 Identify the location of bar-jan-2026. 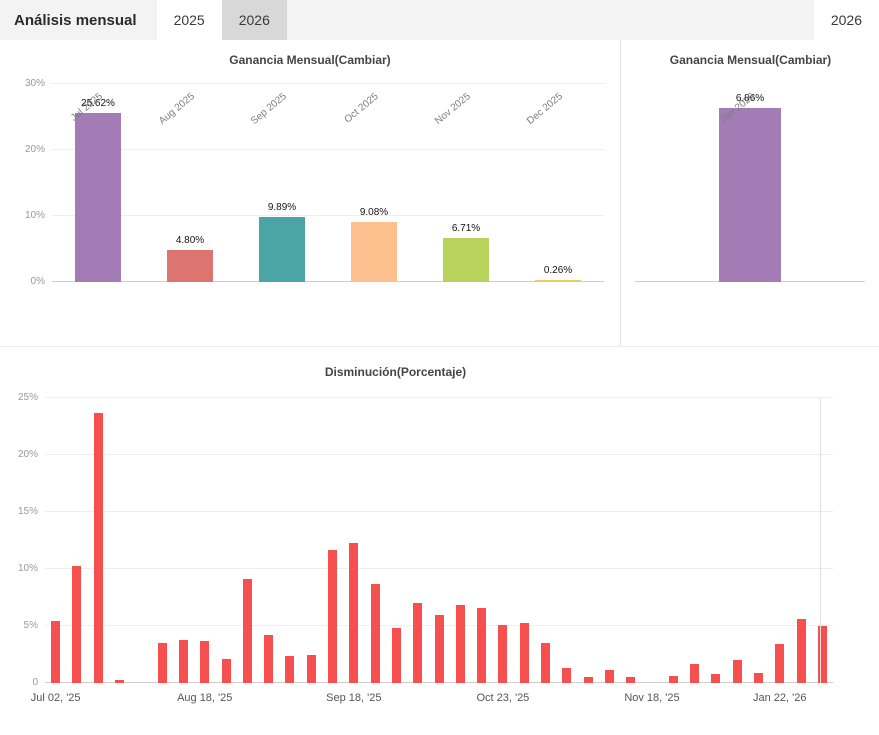
(750, 194).